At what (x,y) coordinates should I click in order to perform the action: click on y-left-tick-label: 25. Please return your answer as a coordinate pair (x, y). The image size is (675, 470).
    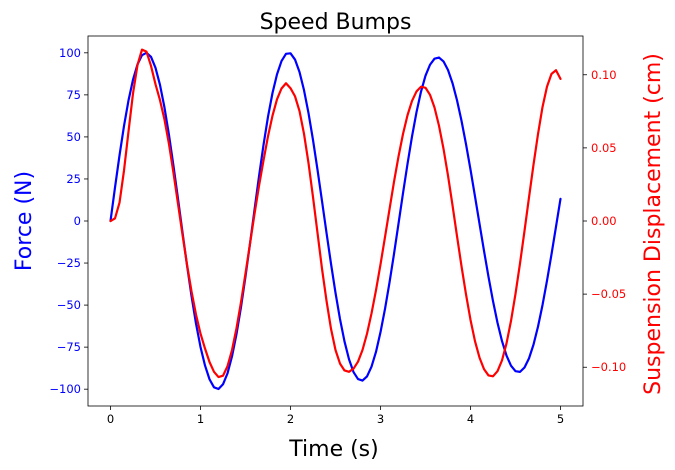
    Looking at the image, I should click on (73, 179).